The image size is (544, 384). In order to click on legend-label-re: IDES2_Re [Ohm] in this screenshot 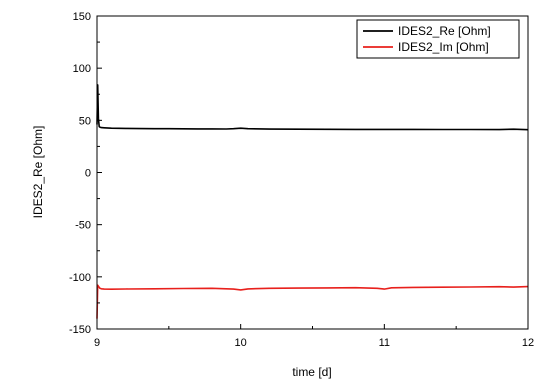, I will do `click(444, 31)`.